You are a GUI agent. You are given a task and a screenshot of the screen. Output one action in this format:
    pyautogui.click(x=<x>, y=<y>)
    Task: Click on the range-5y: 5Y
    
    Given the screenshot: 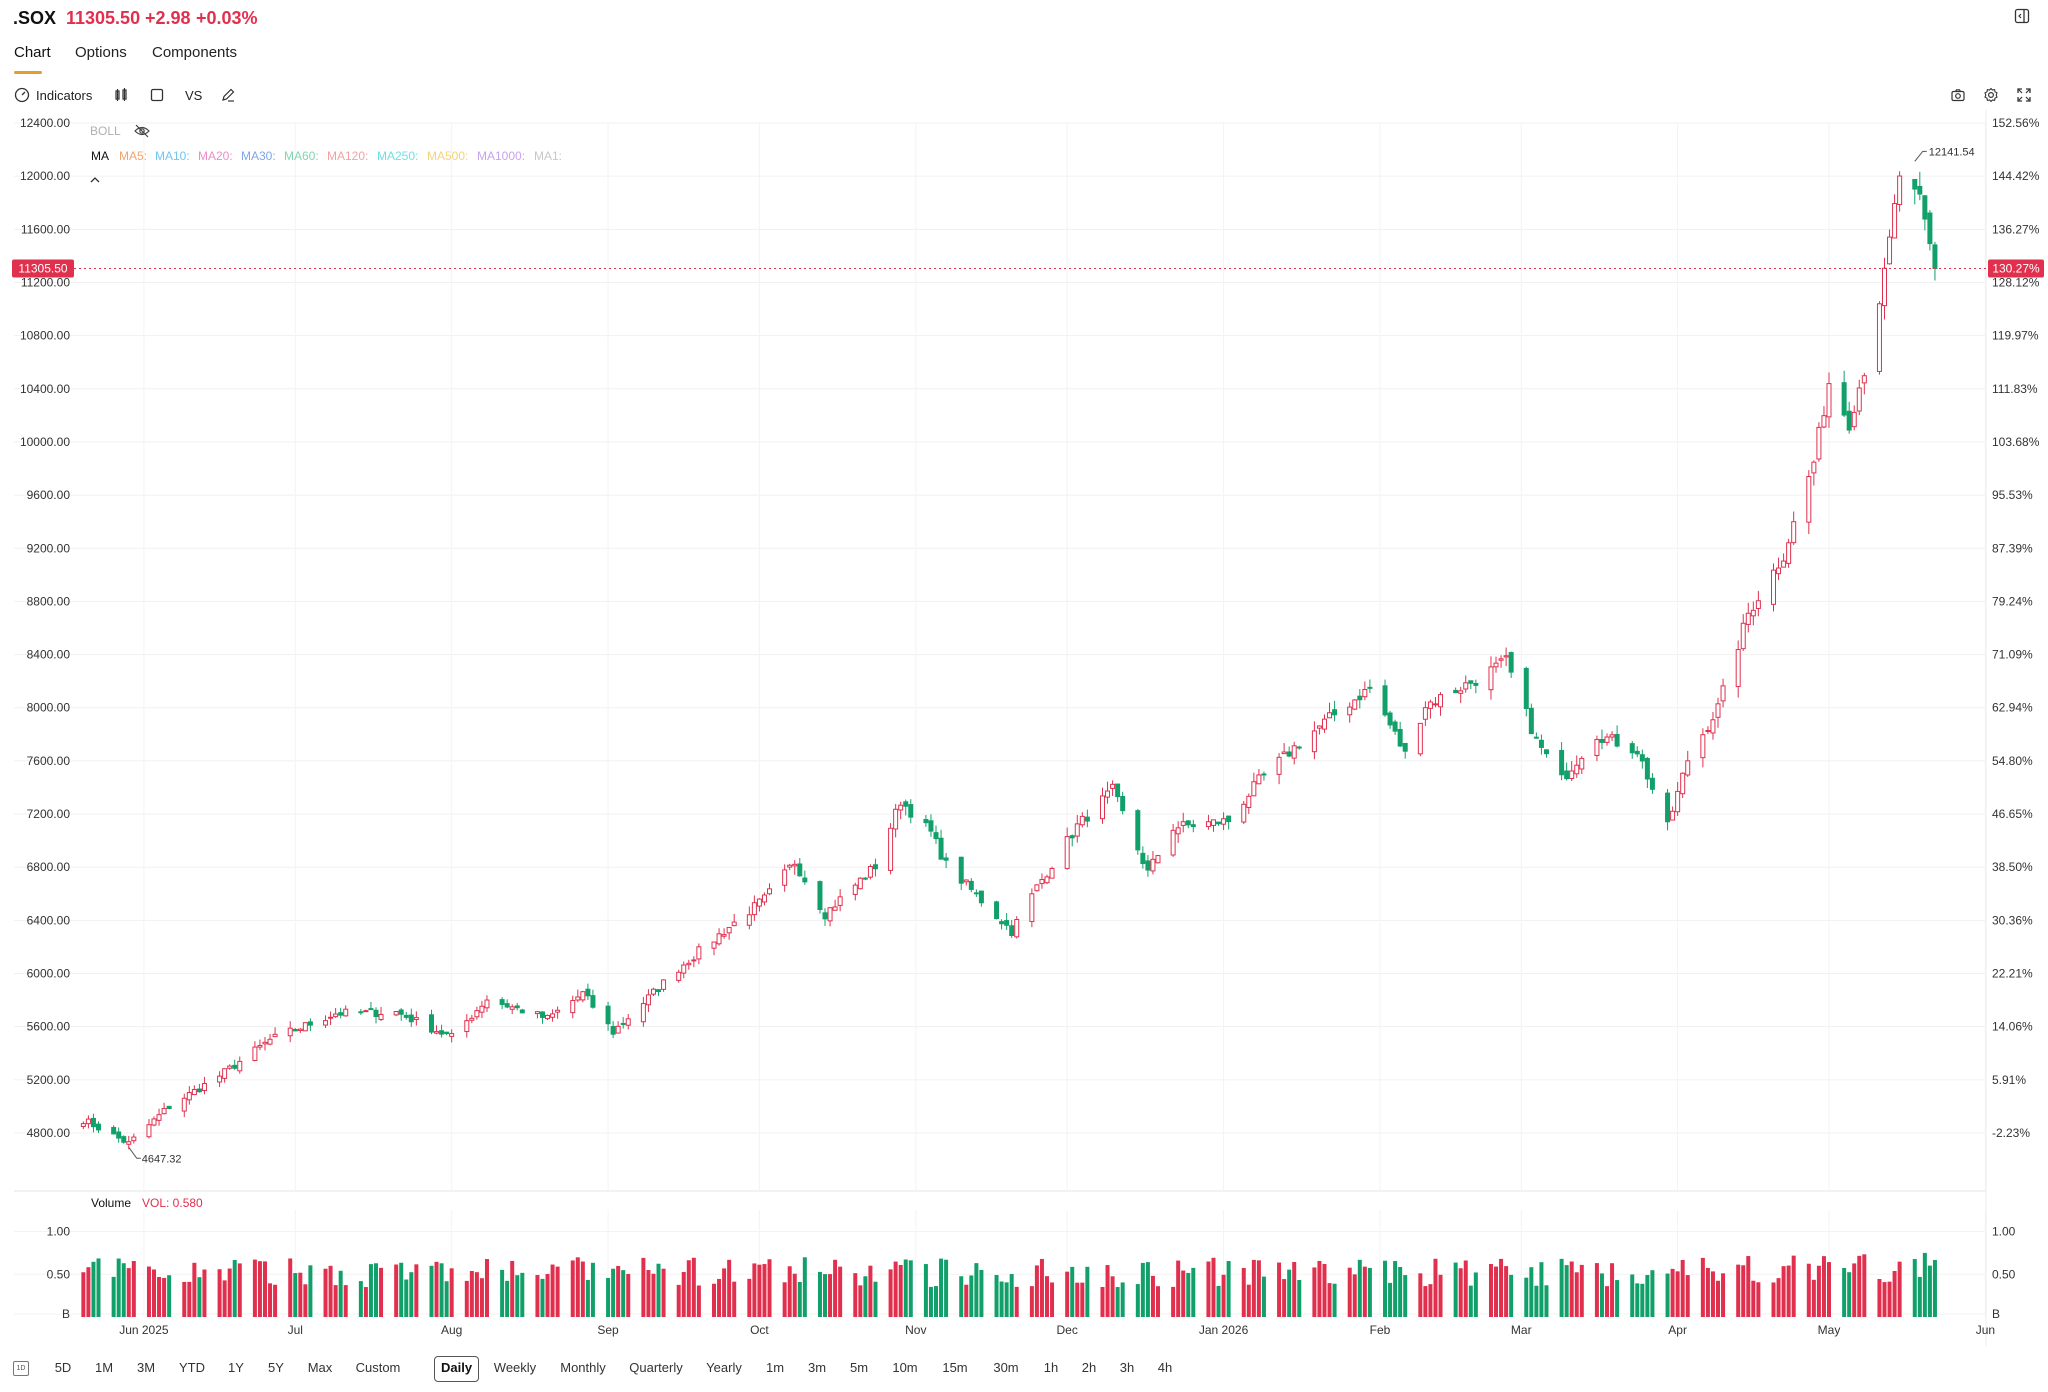 What is the action you would take?
    pyautogui.click(x=276, y=1367)
    